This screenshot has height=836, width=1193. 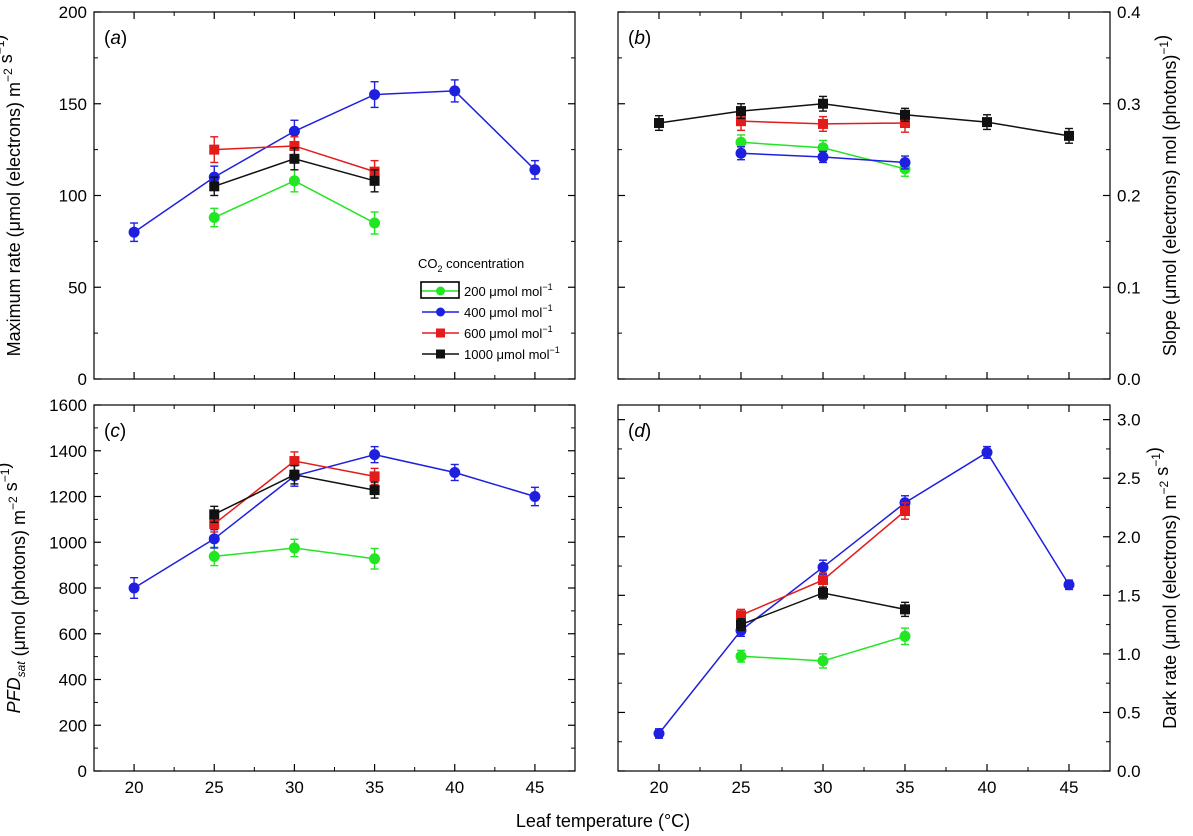 What do you see at coordinates (77, 287) in the screenshot?
I see `y-tick-label: 50` at bounding box center [77, 287].